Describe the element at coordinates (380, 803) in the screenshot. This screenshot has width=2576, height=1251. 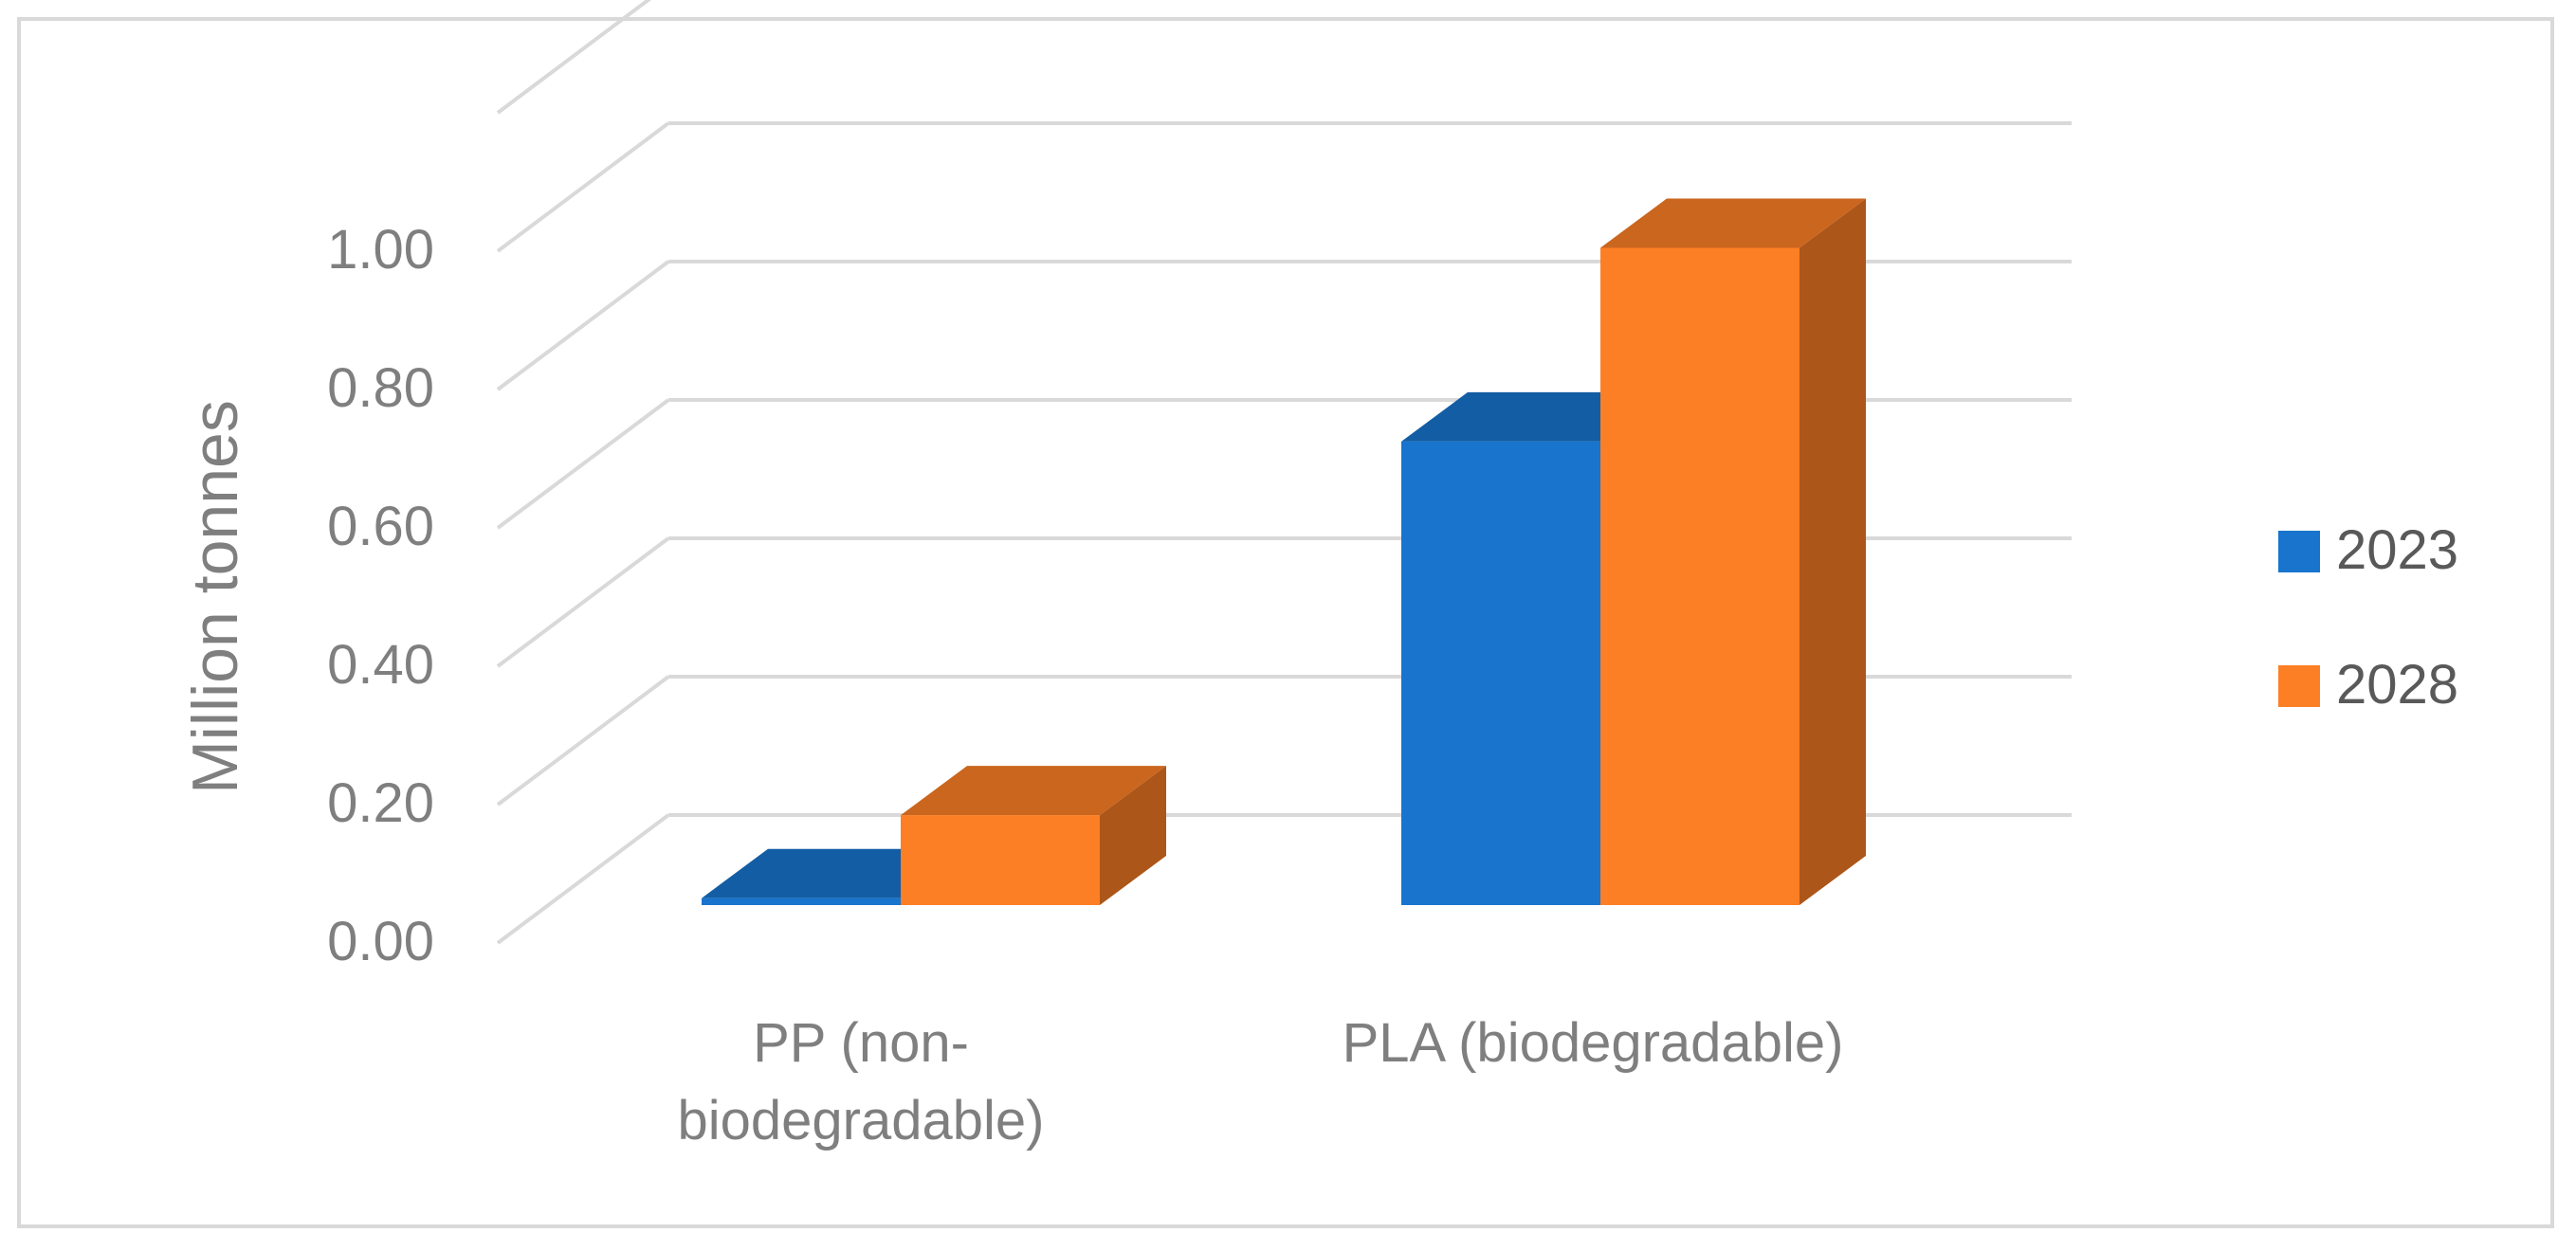
I see `y-tick-label: 0.20` at that location.